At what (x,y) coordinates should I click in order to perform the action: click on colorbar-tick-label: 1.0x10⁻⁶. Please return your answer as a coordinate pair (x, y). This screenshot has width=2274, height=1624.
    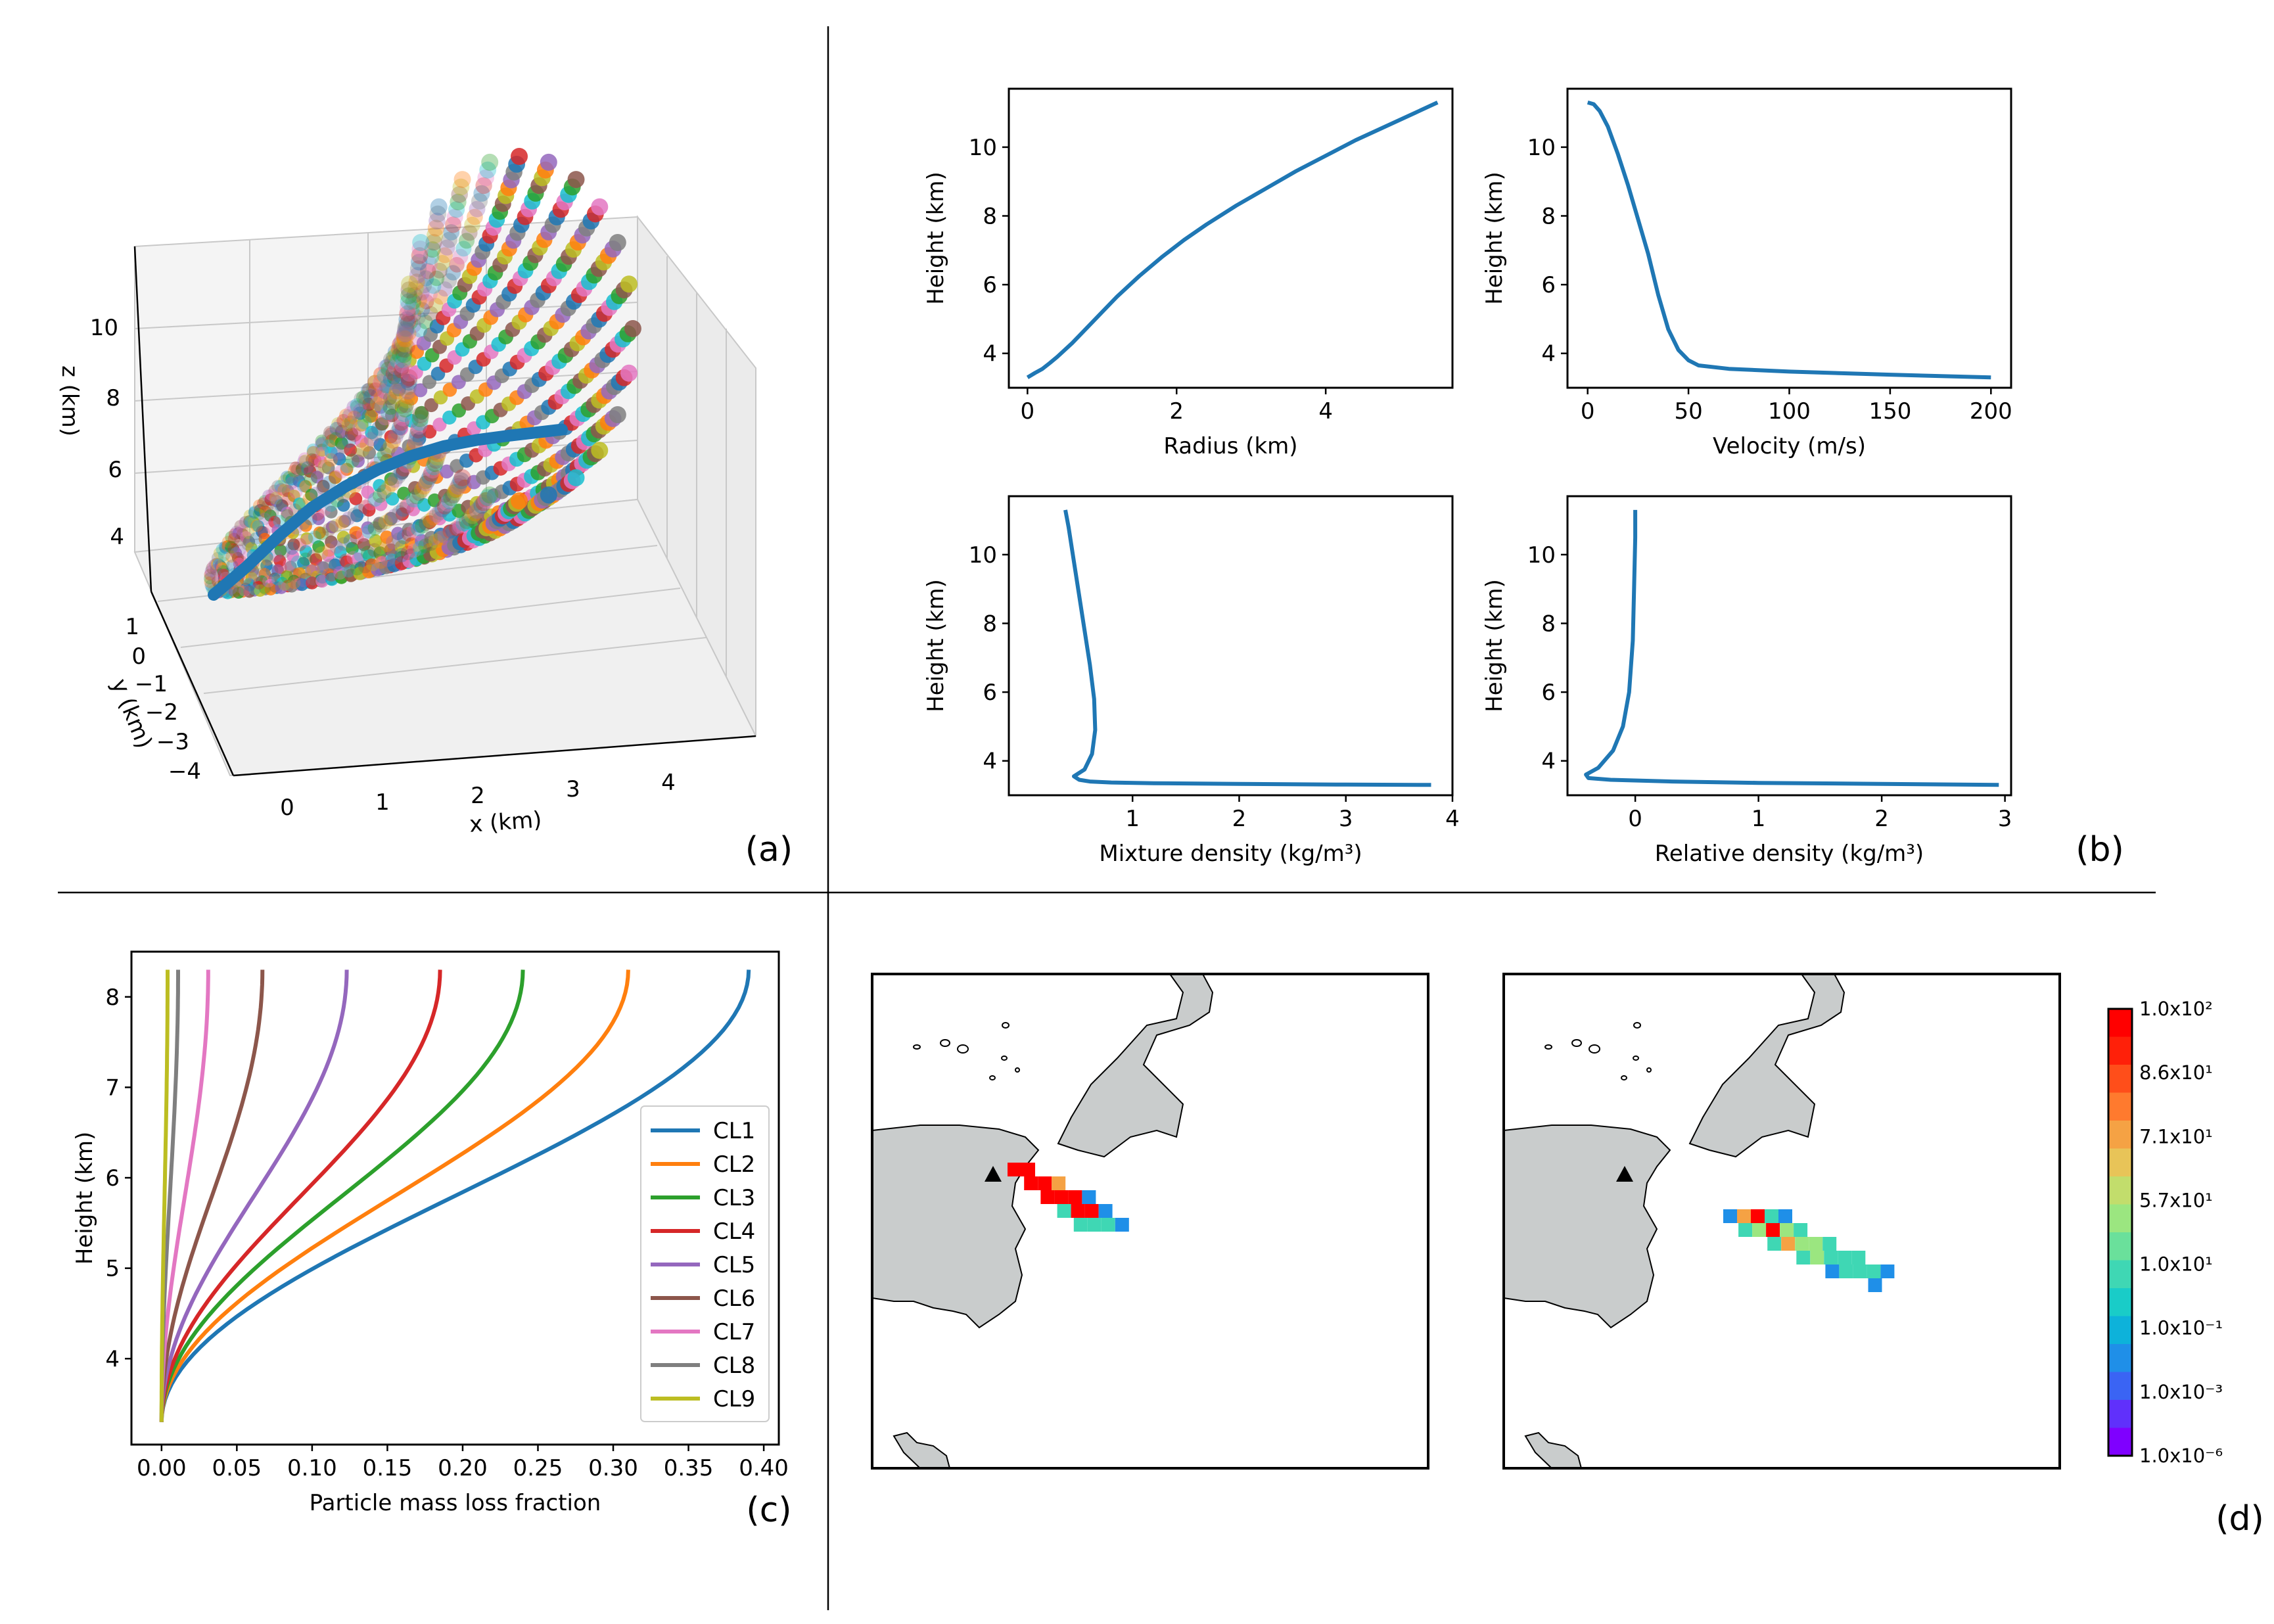
    Looking at the image, I should click on (2181, 1456).